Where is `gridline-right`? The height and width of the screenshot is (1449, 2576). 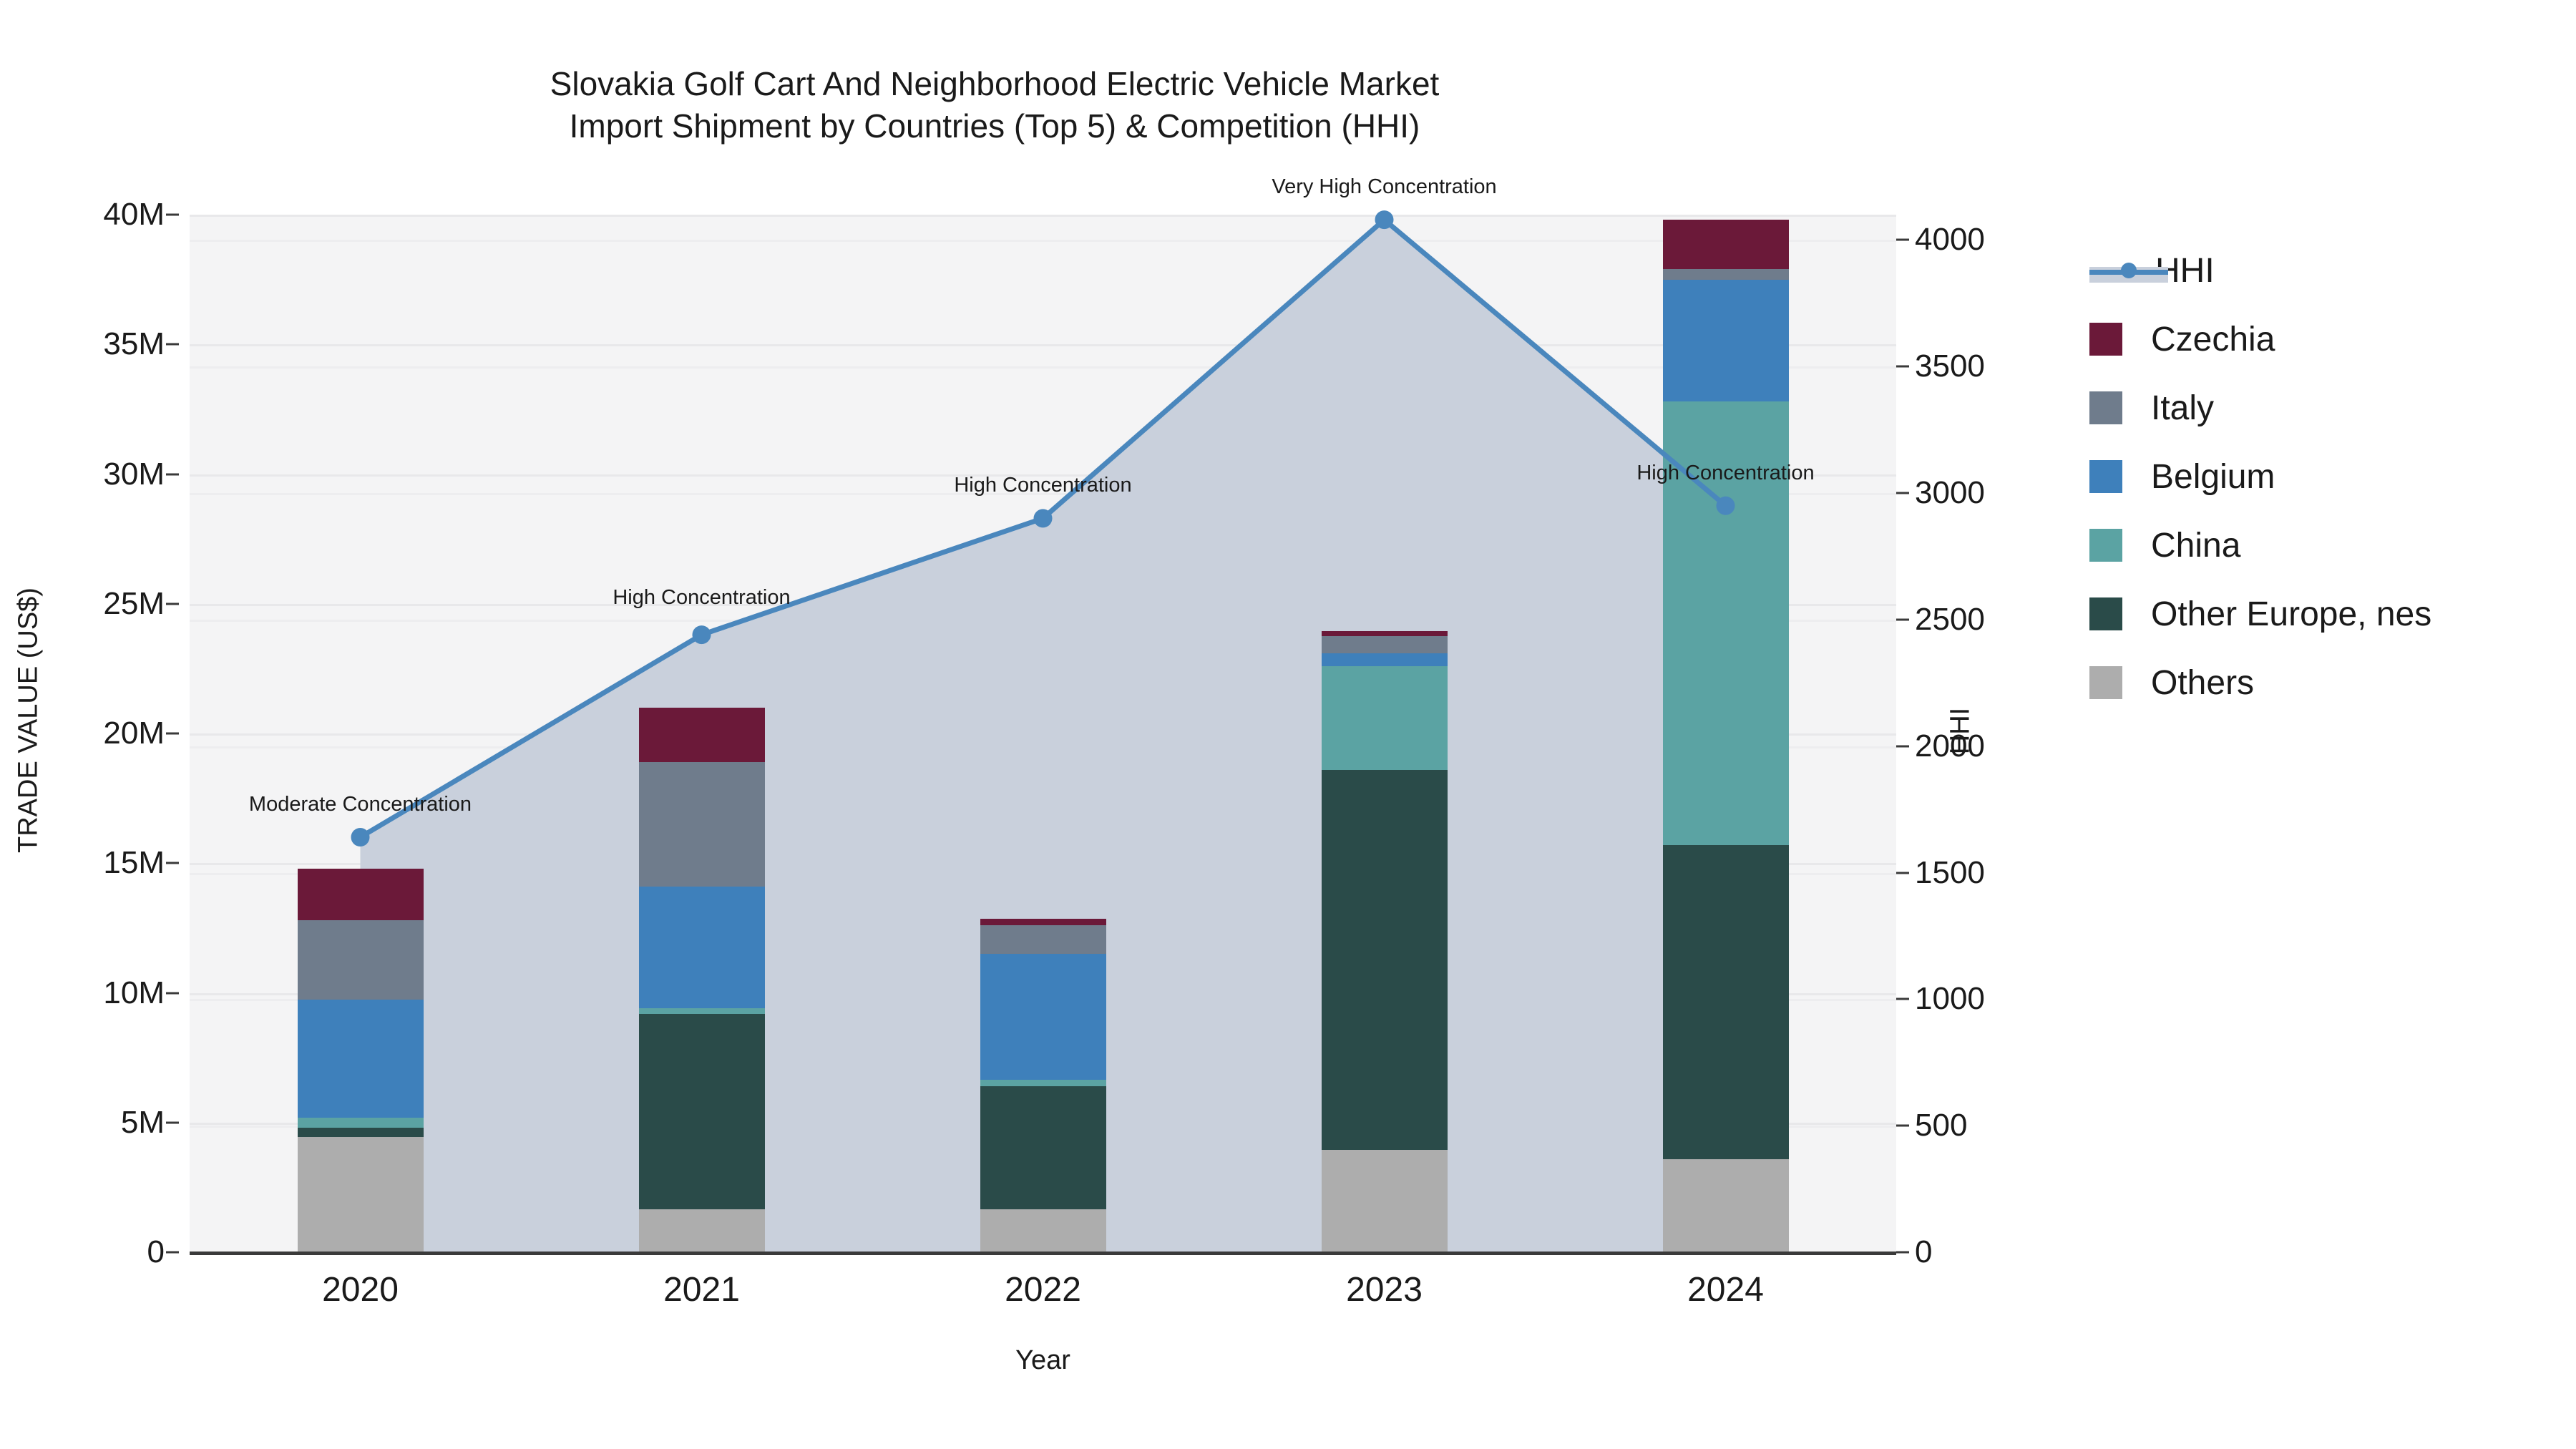 gridline-right is located at coordinates (1043, 495).